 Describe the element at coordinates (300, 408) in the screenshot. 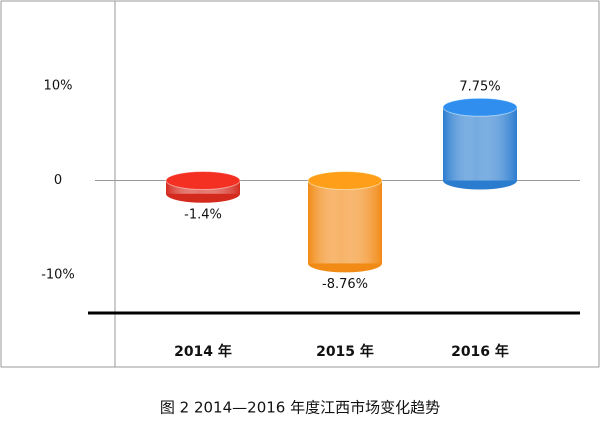

I see `caption: 图 2 2014—2016 年度江西市场变化趋势` at that location.